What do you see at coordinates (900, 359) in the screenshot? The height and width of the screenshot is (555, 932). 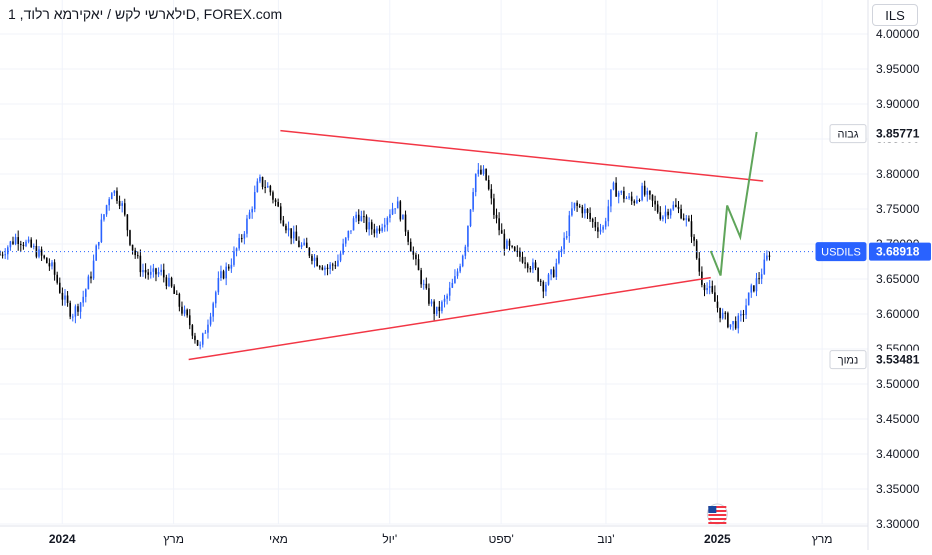 I see `low-marker-value-bg` at bounding box center [900, 359].